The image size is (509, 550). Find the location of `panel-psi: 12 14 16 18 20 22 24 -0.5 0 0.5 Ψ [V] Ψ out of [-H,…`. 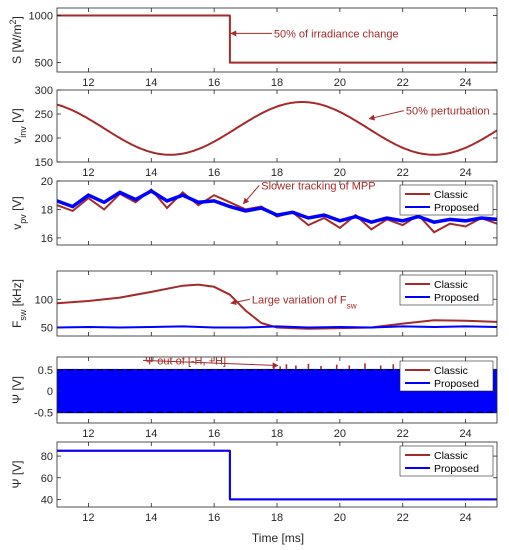

panel-psi: 12 14 16 18 20 22 24 -0.5 0 0.5 Ψ [V] Ψ out of [-H,… is located at coordinates (254, 397).